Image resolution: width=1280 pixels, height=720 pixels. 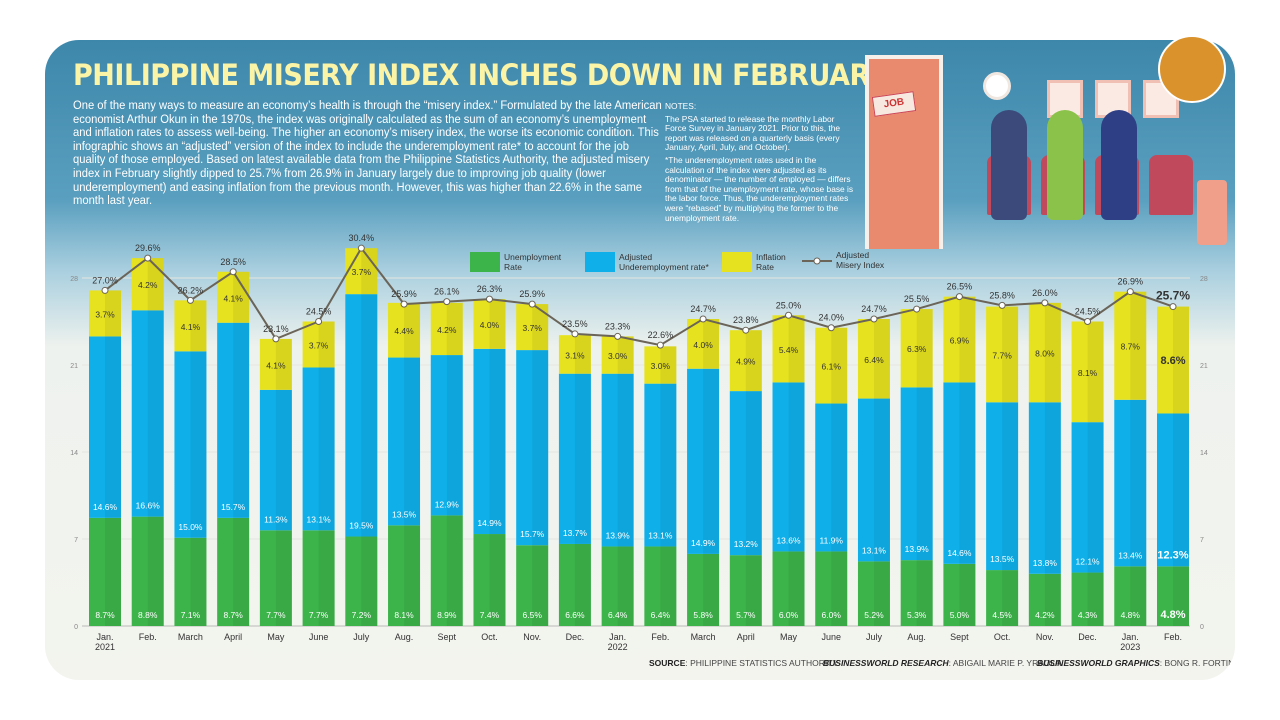 What do you see at coordinates (191, 615) in the screenshot?
I see `data-label: 7.1%` at bounding box center [191, 615].